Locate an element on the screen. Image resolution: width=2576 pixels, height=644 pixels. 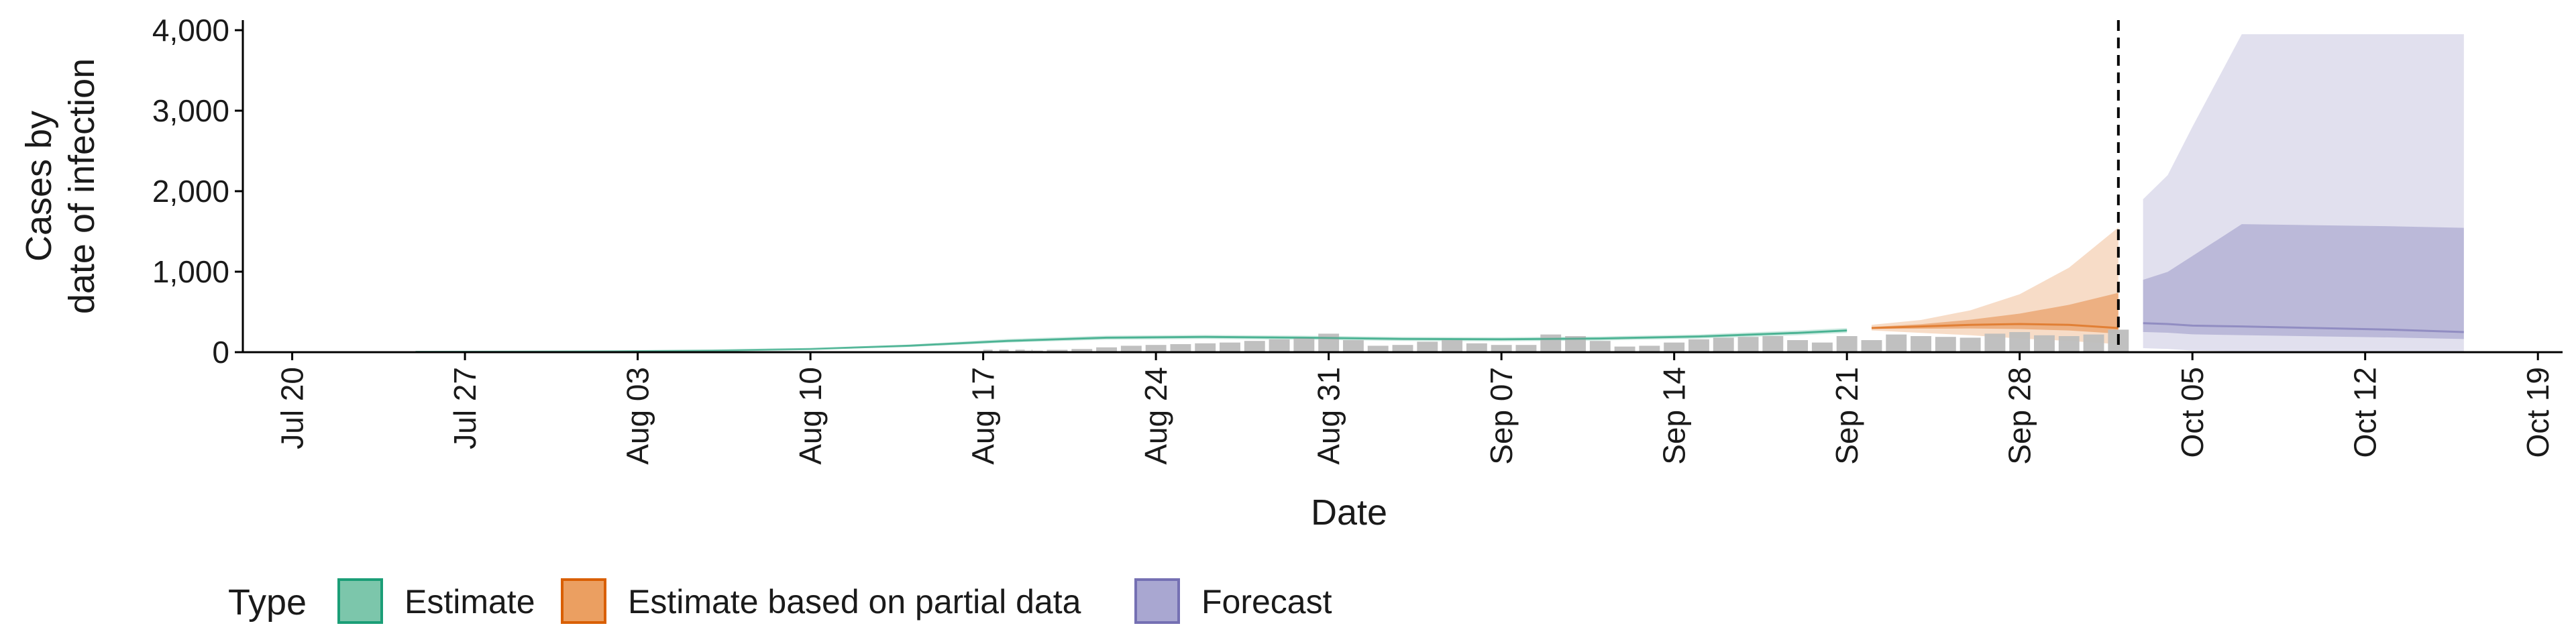
y-axis-title-line: Cases by is located at coordinates (39, 186).